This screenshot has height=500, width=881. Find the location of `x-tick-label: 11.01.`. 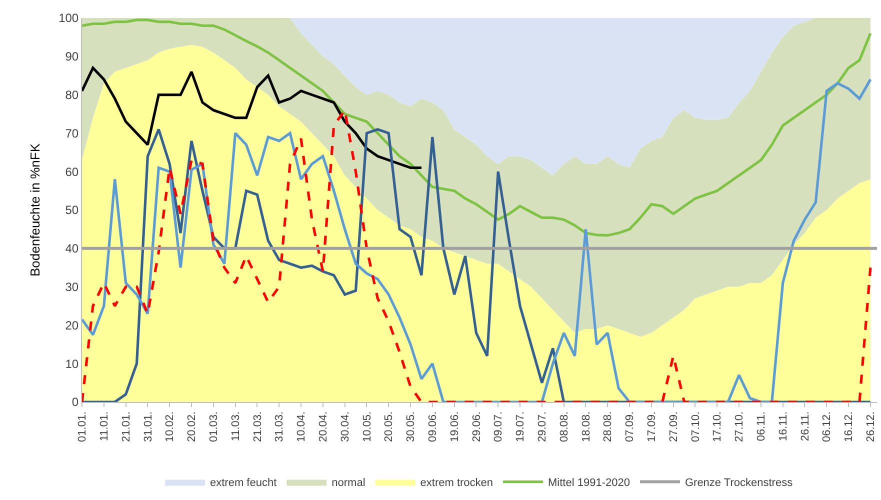

x-tick-label: 11.01. is located at coordinates (104, 426).